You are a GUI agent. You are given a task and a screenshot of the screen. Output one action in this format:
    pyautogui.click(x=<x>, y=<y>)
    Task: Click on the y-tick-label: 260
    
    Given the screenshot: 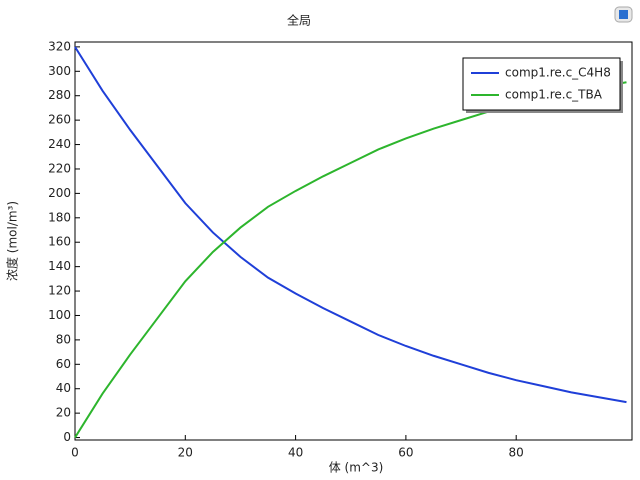 What is the action you would take?
    pyautogui.click(x=59, y=120)
    